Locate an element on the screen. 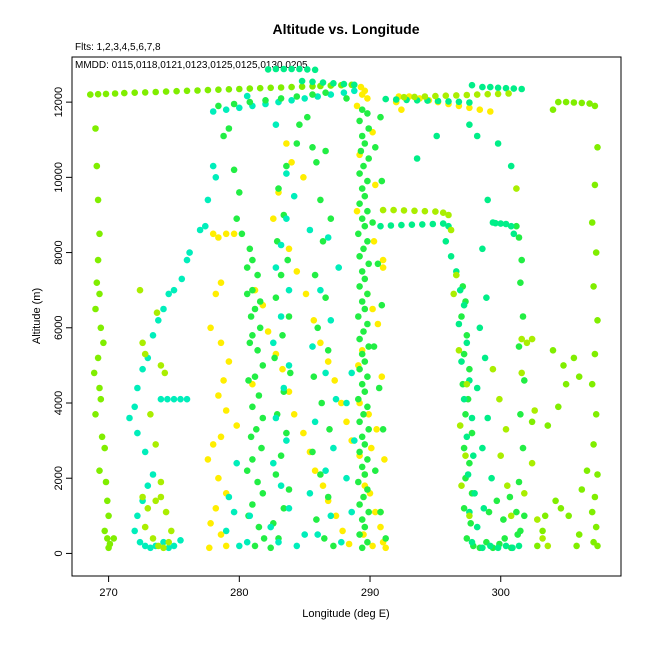  y-axis: 0 2000 4000 6000 8000 10000 12000 is located at coordinates (63, 321).